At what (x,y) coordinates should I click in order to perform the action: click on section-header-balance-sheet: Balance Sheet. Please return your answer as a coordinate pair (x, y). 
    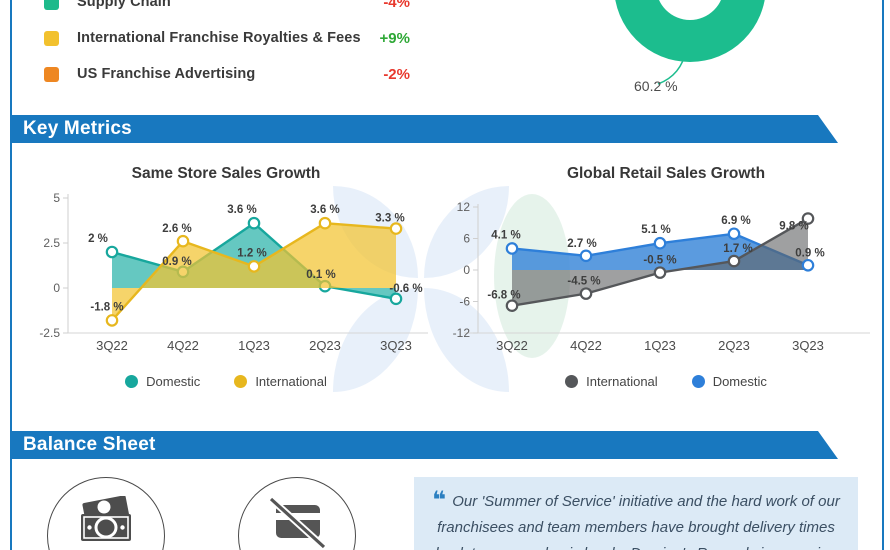
    Looking at the image, I should click on (424, 445).